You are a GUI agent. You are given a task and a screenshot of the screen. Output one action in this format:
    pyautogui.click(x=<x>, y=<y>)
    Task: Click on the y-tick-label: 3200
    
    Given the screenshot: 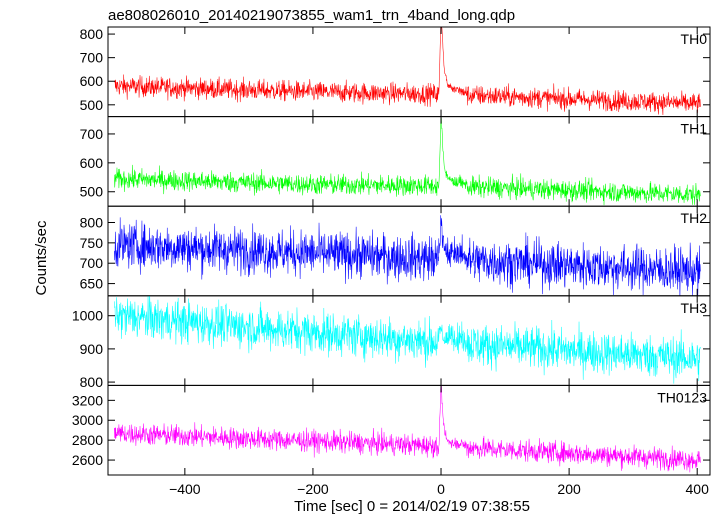 What is the action you would take?
    pyautogui.click(x=87, y=400)
    